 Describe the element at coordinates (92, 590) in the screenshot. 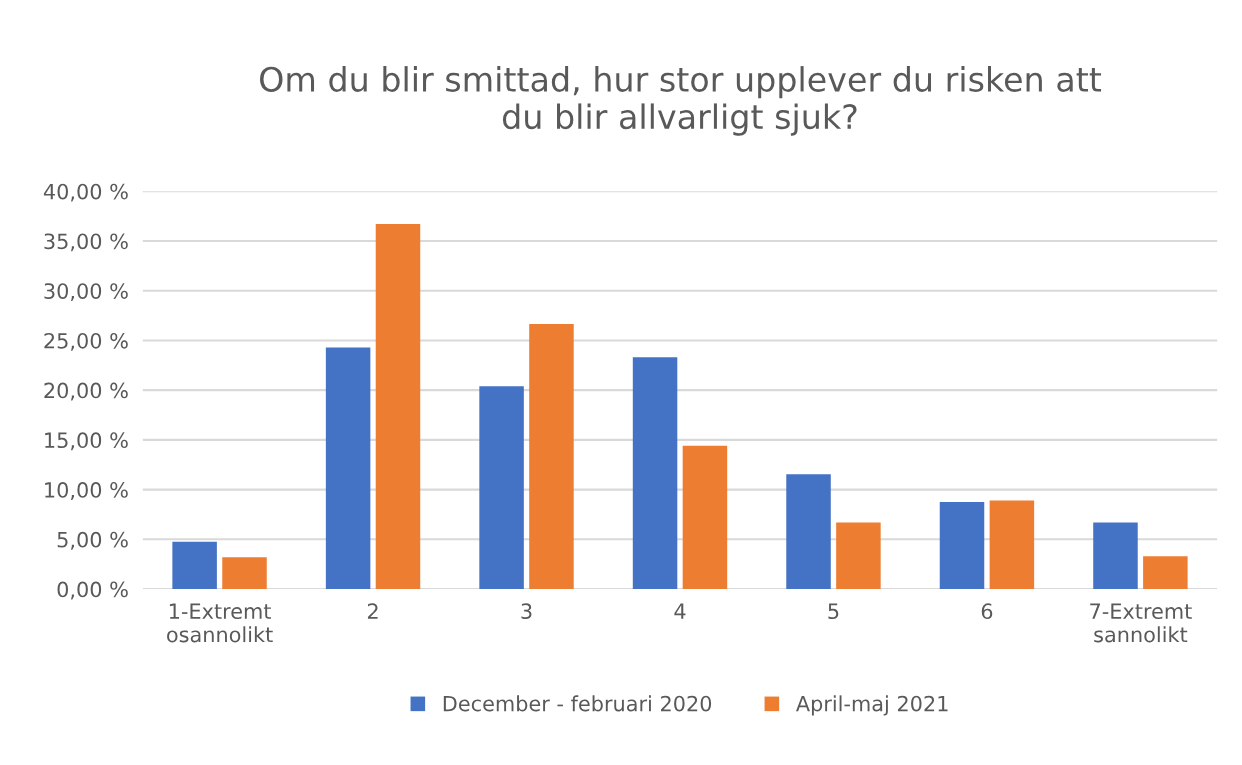

I see `y-tick-label: 0,00 %` at that location.